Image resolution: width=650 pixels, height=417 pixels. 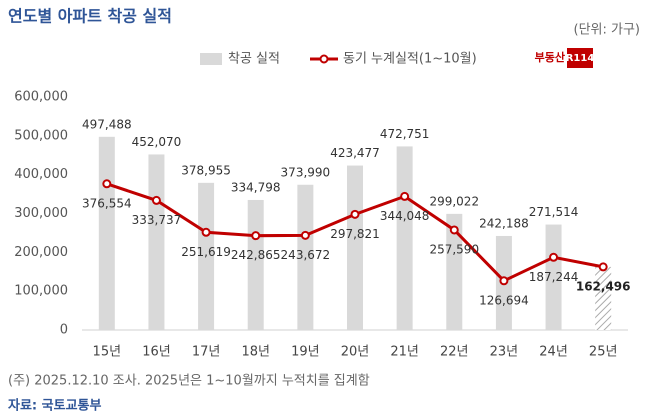 What do you see at coordinates (64, 330) in the screenshot?
I see `y-tick-label: 0` at bounding box center [64, 330].